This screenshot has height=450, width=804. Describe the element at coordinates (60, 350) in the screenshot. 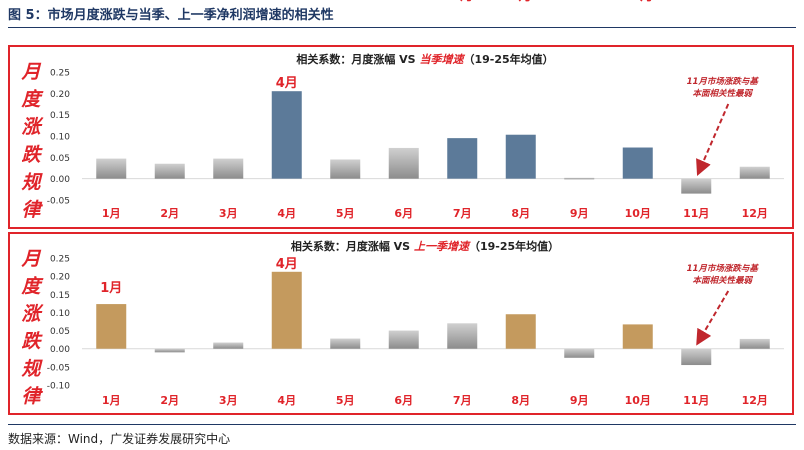

I see `y-tick-label: 0.00` at that location.